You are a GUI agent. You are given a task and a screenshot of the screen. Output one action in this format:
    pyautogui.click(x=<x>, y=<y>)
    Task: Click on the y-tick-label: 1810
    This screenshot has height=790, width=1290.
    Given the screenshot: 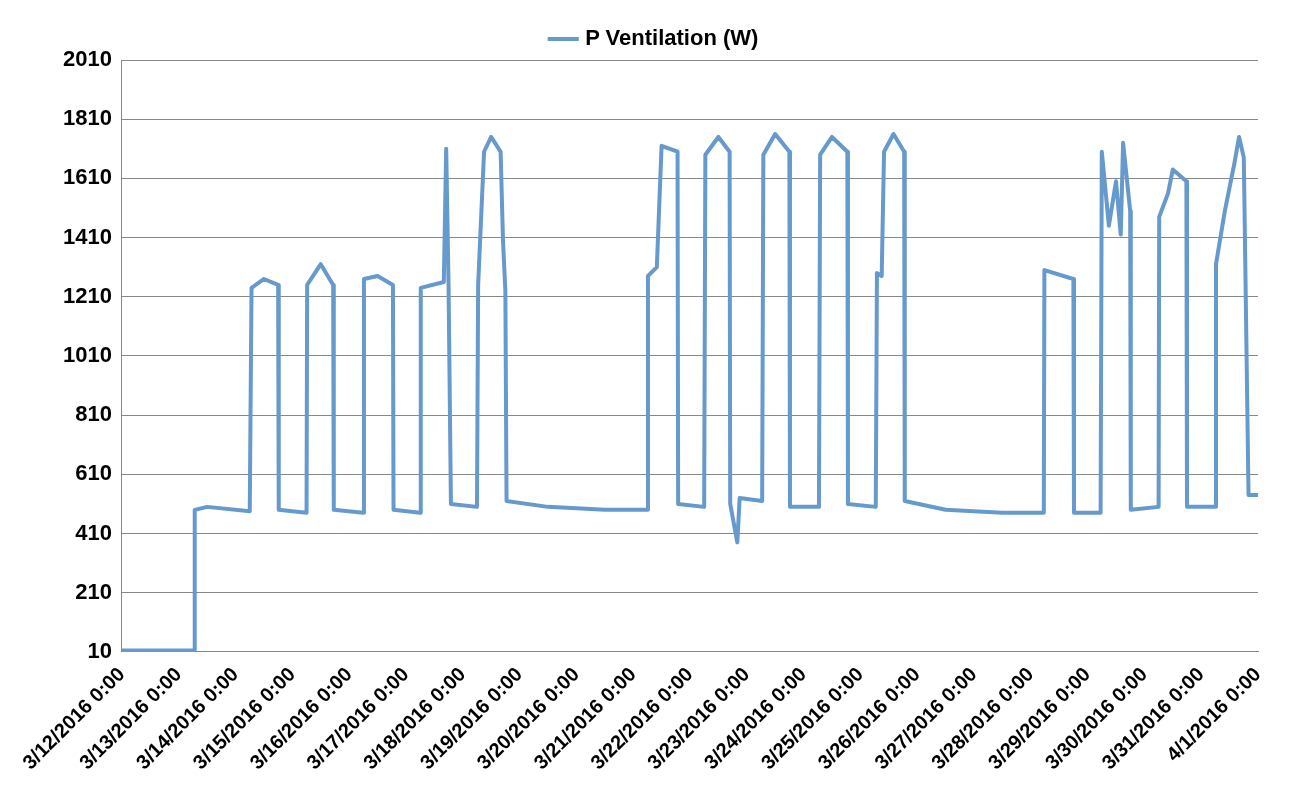 What is the action you would take?
    pyautogui.click(x=87, y=118)
    